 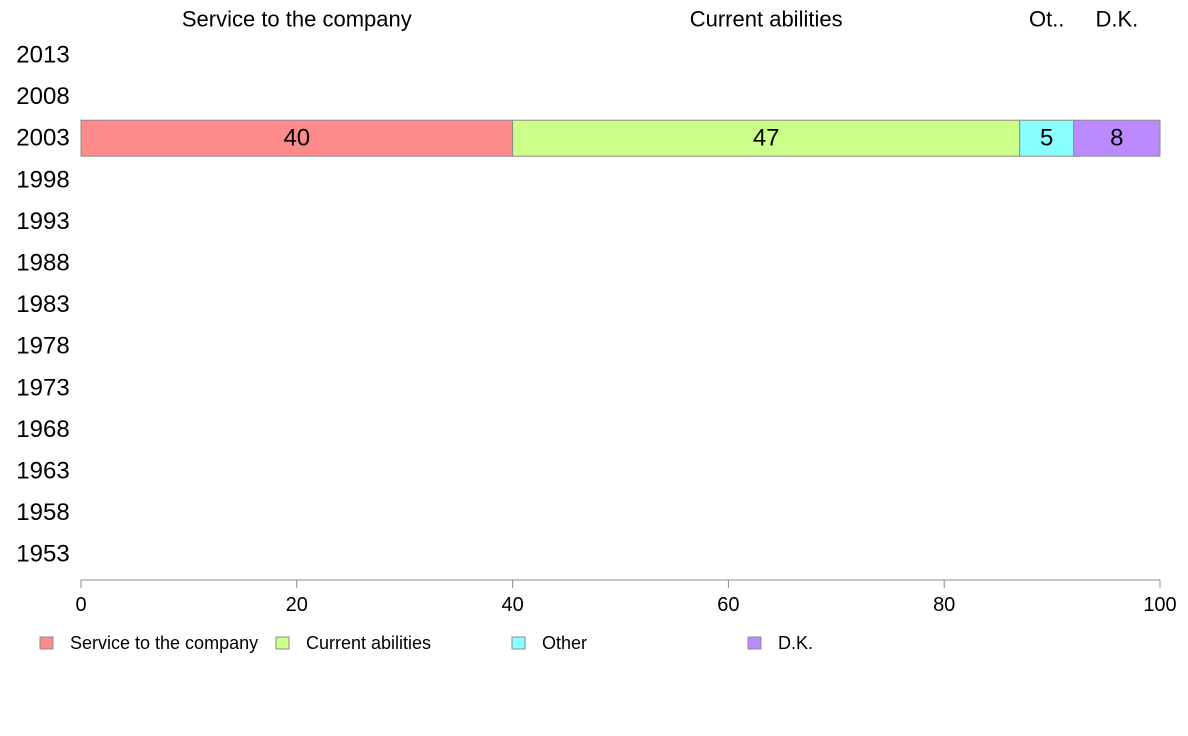 I want to click on column-header: Current abilities, so click(x=766, y=19).